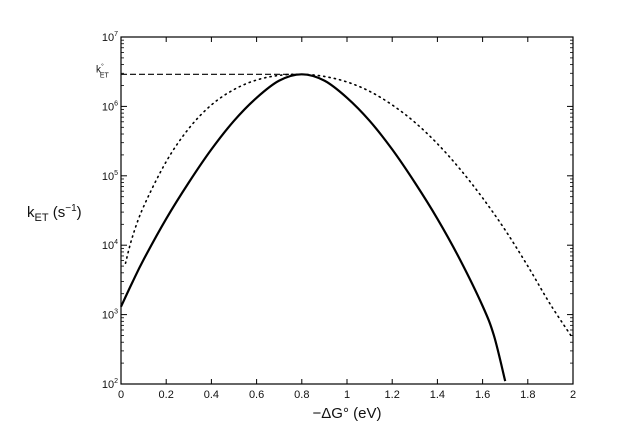  Describe the element at coordinates (301, 395) in the screenshot. I see `x-tick-label: 0.8` at that location.